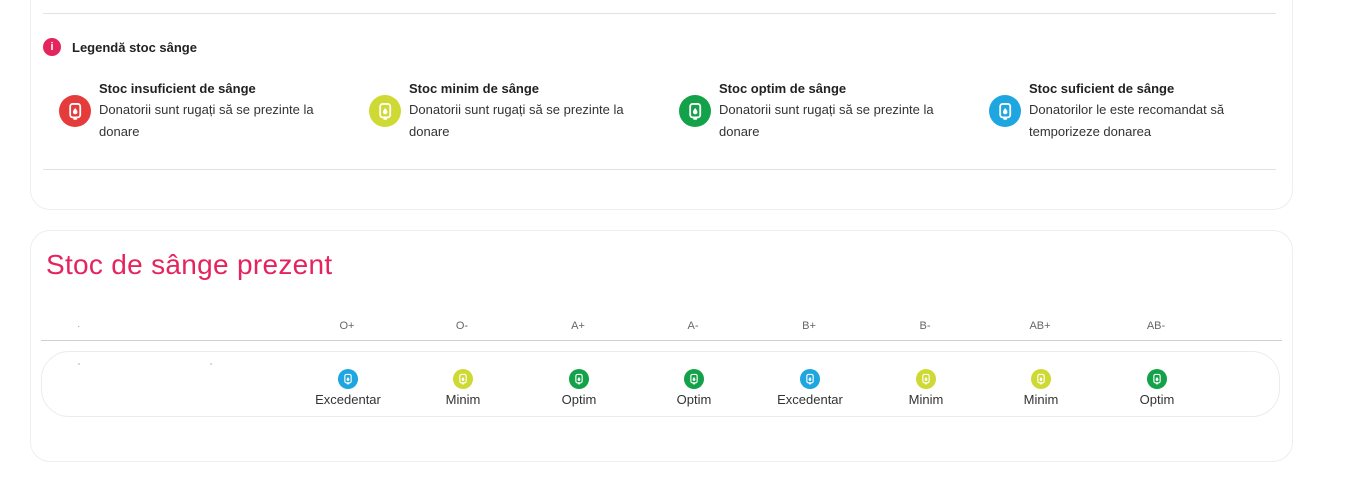 The height and width of the screenshot is (480, 1345). I want to click on legend-item-title: Stoc suficient de sânge, so click(1102, 88).